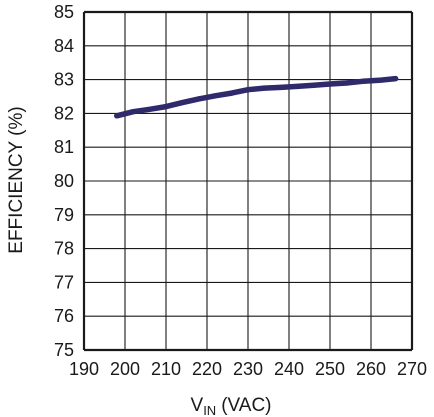 This screenshot has height=417, width=434. I want to click on y-tick-label: 82, so click(64, 113).